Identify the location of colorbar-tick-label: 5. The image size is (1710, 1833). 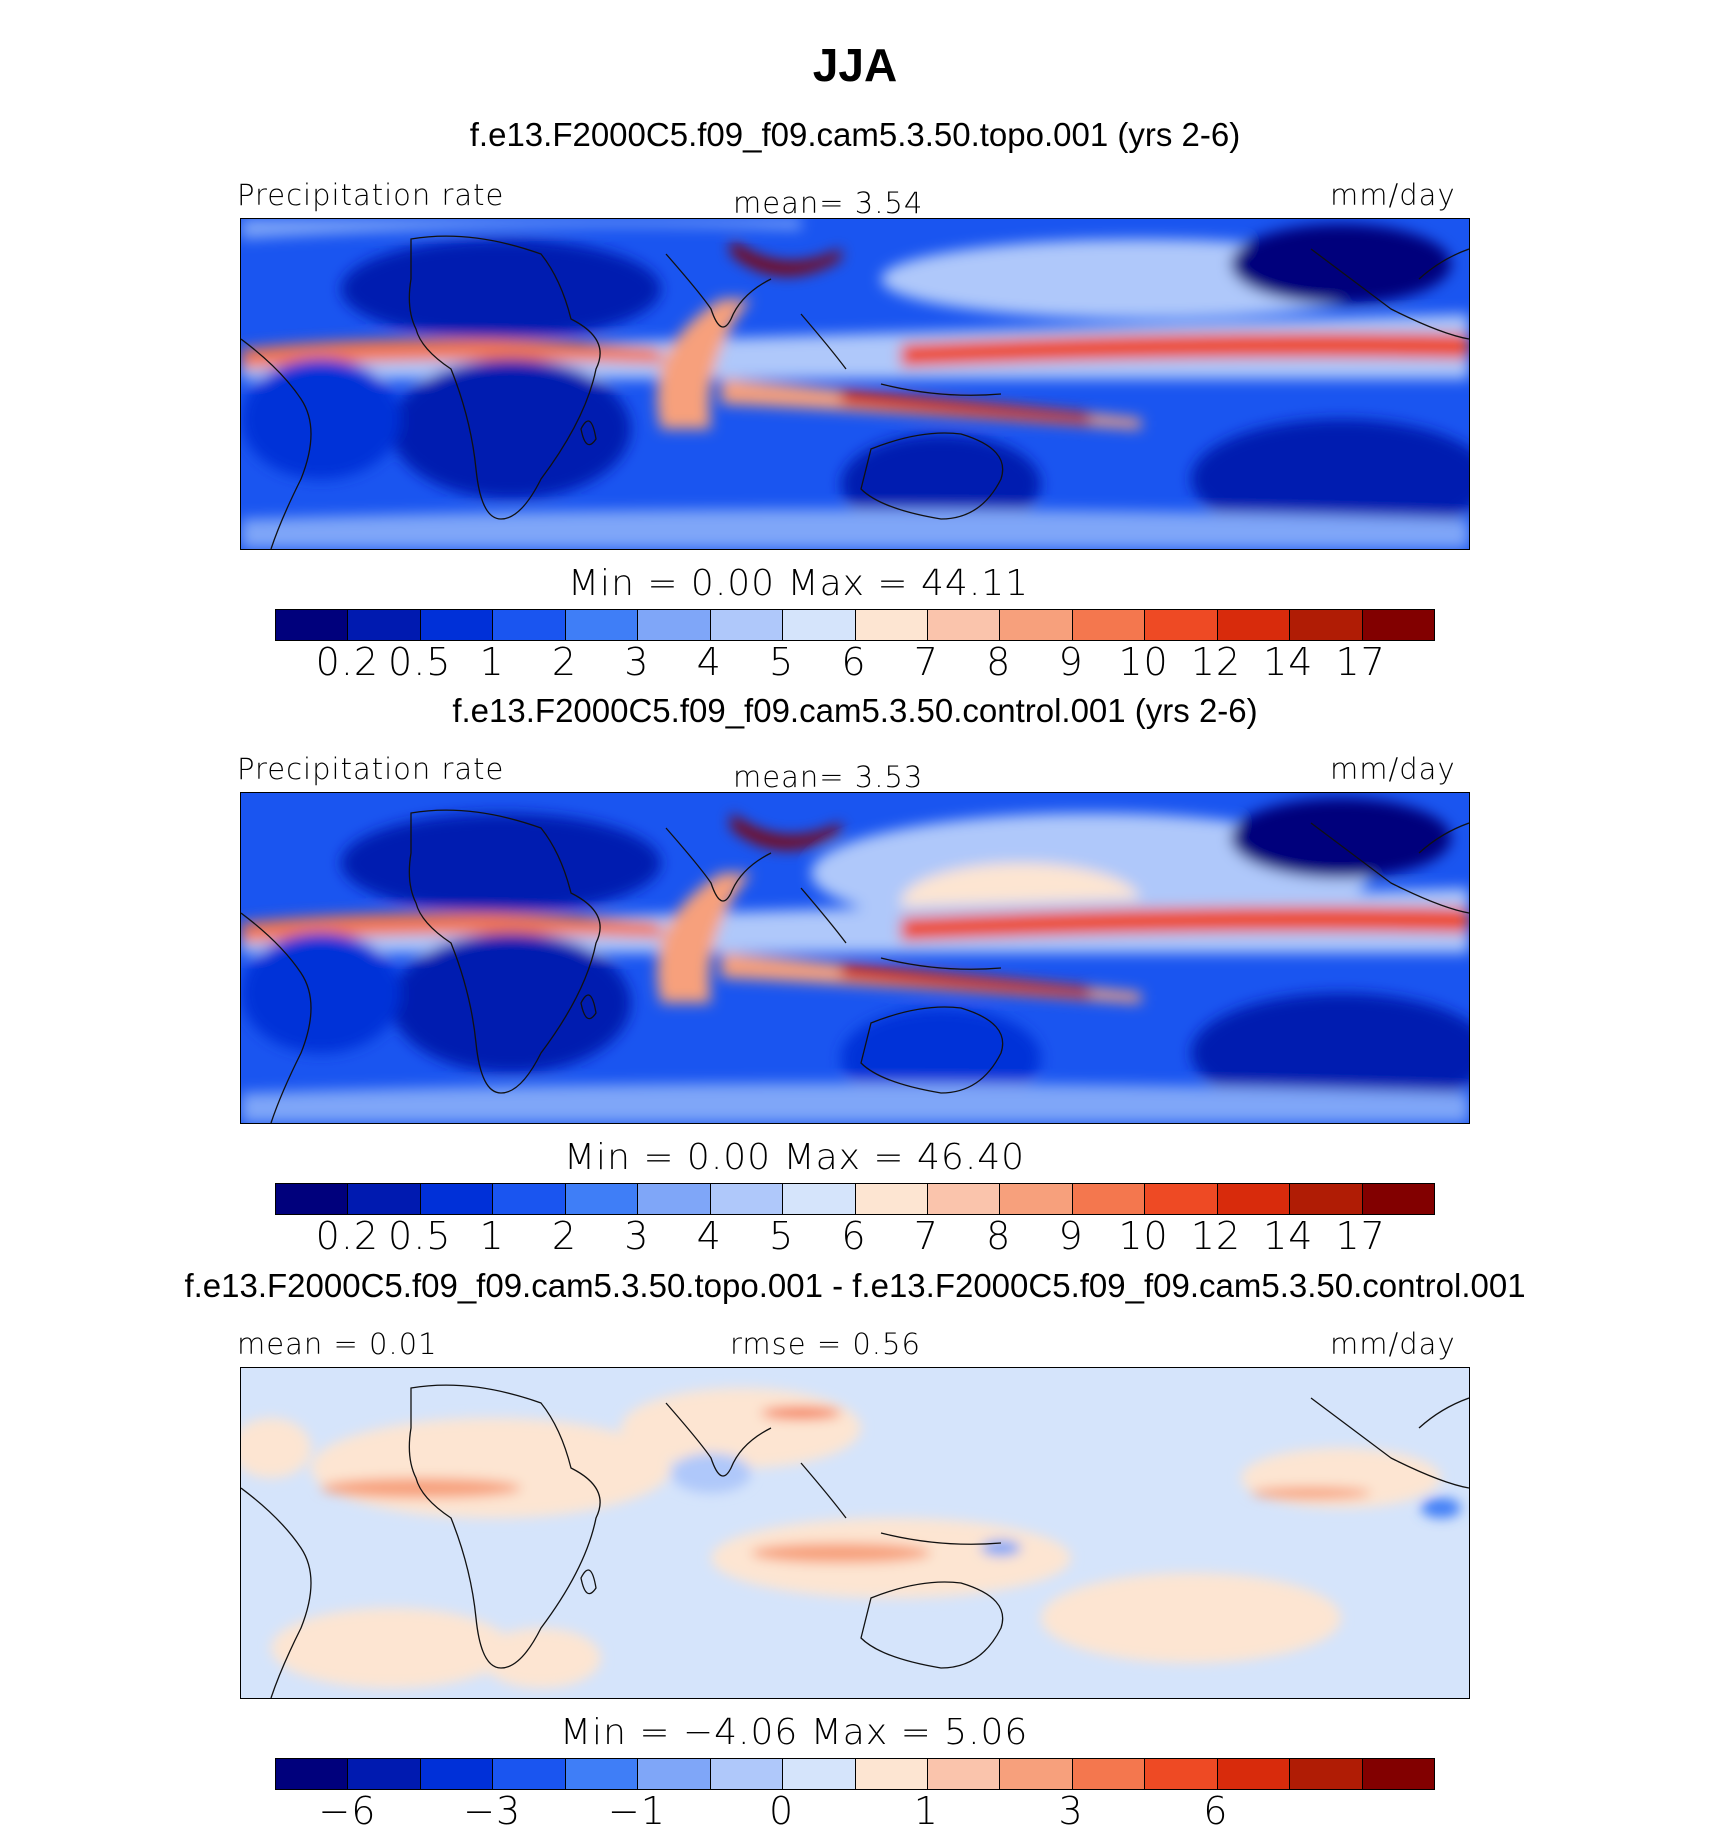
(782, 662).